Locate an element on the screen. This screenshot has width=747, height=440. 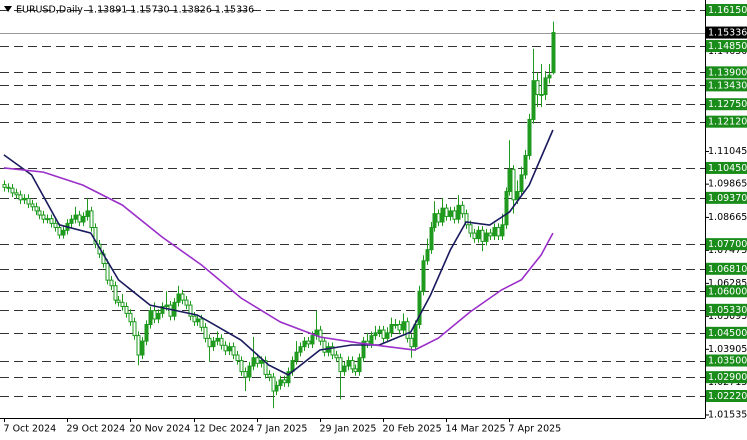
level-label: 1.02900 is located at coordinates (727, 377).